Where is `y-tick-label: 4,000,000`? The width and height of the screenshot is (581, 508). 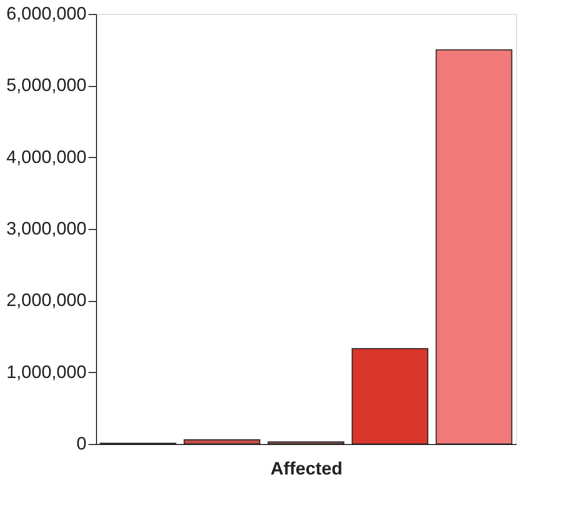
y-tick-label: 4,000,000 is located at coordinates (46, 156).